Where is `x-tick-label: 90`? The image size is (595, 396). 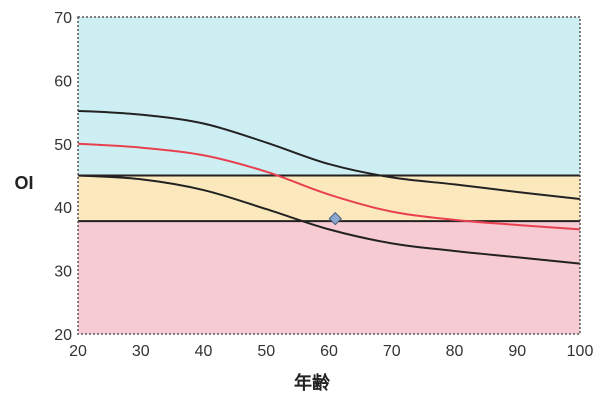 x-tick-label: 90 is located at coordinates (517, 351).